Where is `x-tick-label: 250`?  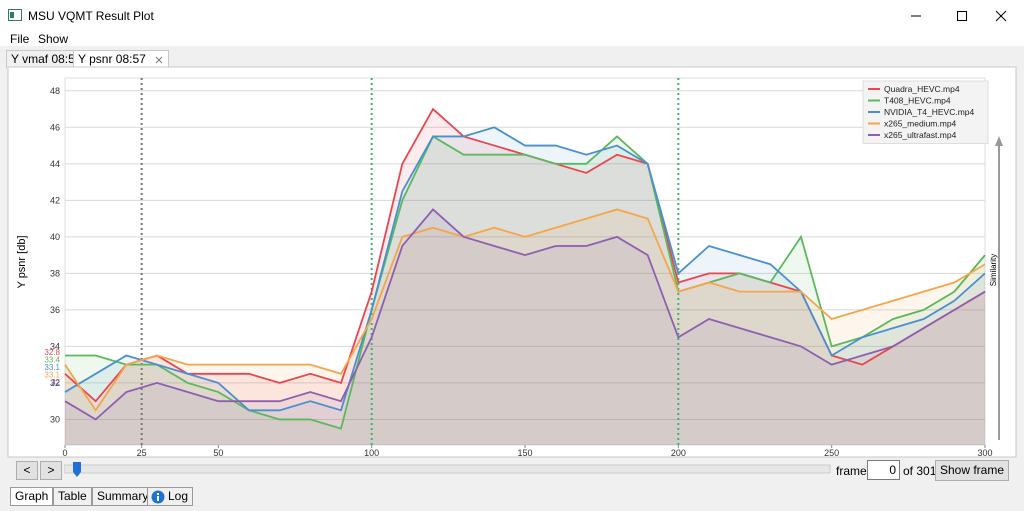 x-tick-label: 250 is located at coordinates (831, 453).